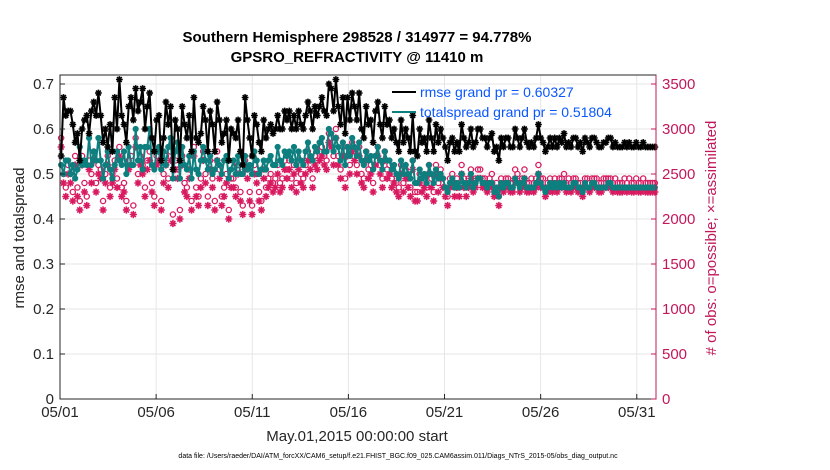 The width and height of the screenshot is (830, 470). Describe the element at coordinates (711, 238) in the screenshot. I see `y2-axis-label: # of obs: o=possible; ×=assimilated` at that location.